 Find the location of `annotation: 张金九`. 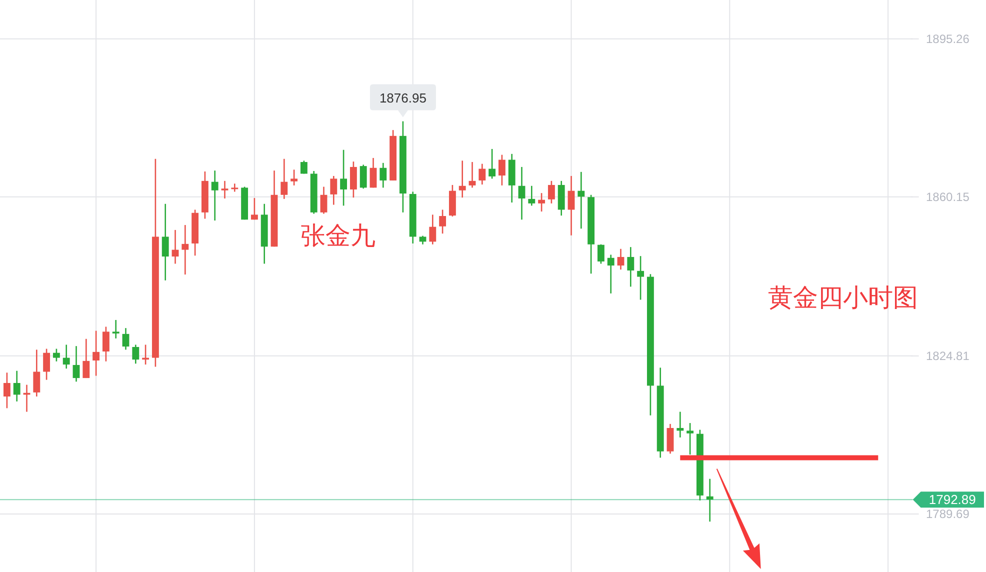

annotation: 张金九 is located at coordinates (338, 236).